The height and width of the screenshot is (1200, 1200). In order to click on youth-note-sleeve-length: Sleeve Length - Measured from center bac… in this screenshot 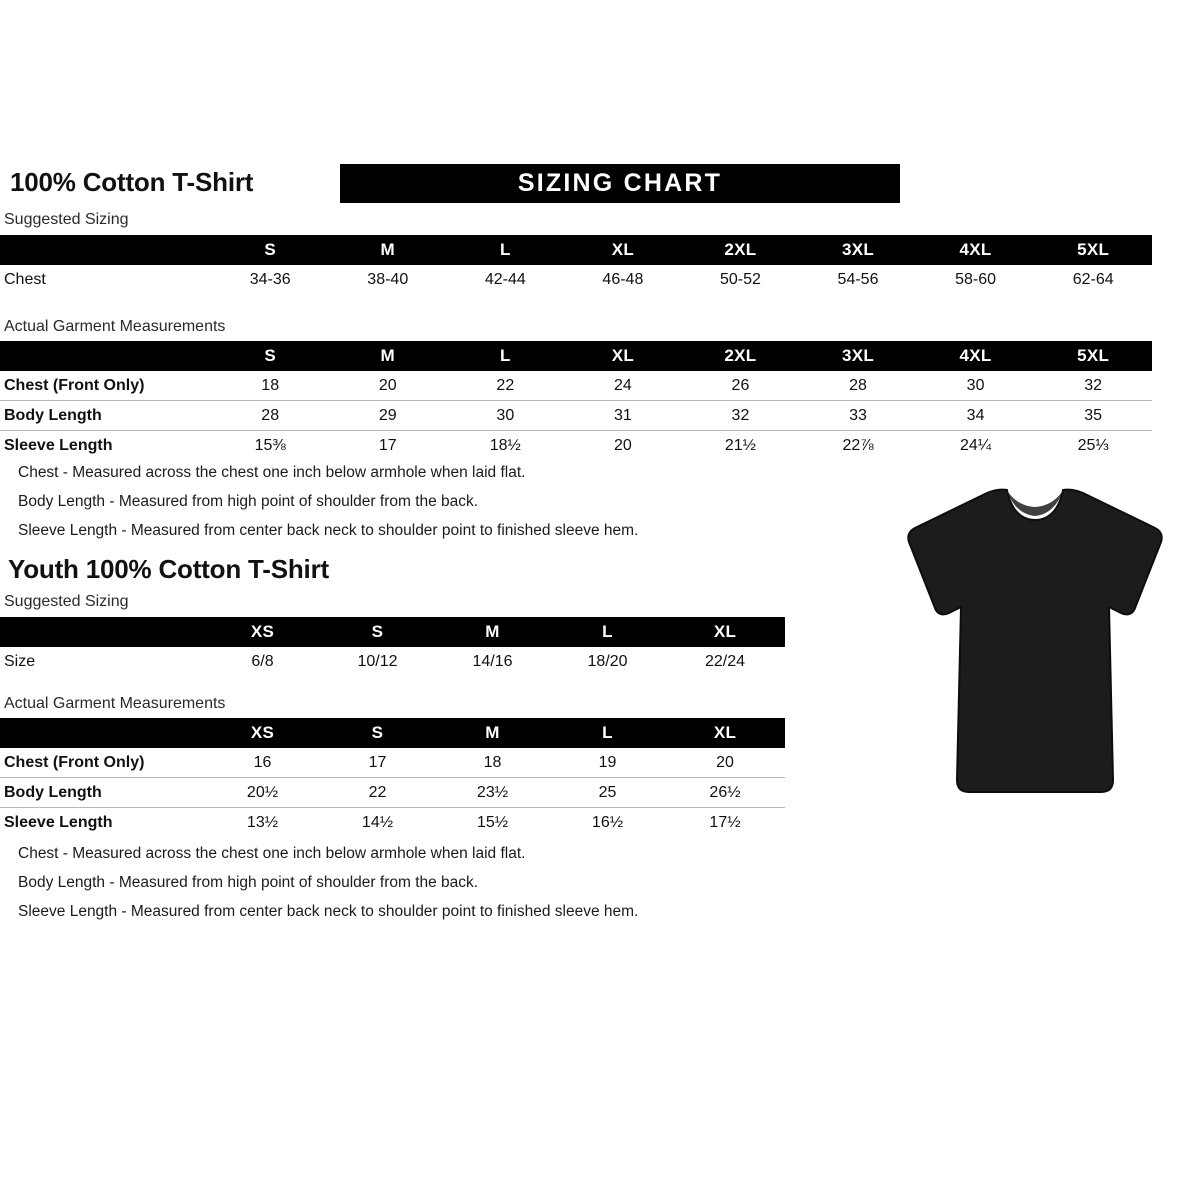, I will do `click(328, 911)`.